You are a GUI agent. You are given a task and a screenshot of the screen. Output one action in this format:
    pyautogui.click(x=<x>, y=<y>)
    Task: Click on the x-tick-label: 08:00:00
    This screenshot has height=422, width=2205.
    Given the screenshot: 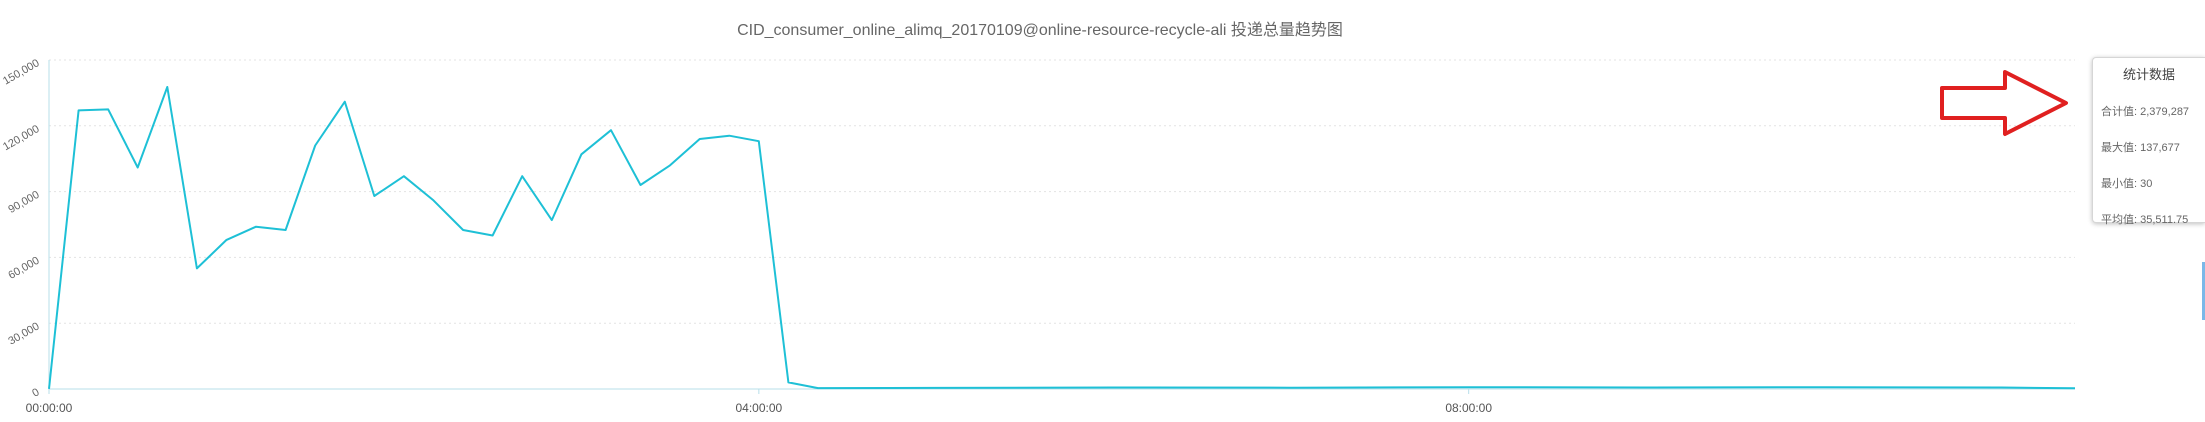 What is the action you would take?
    pyautogui.click(x=1468, y=408)
    